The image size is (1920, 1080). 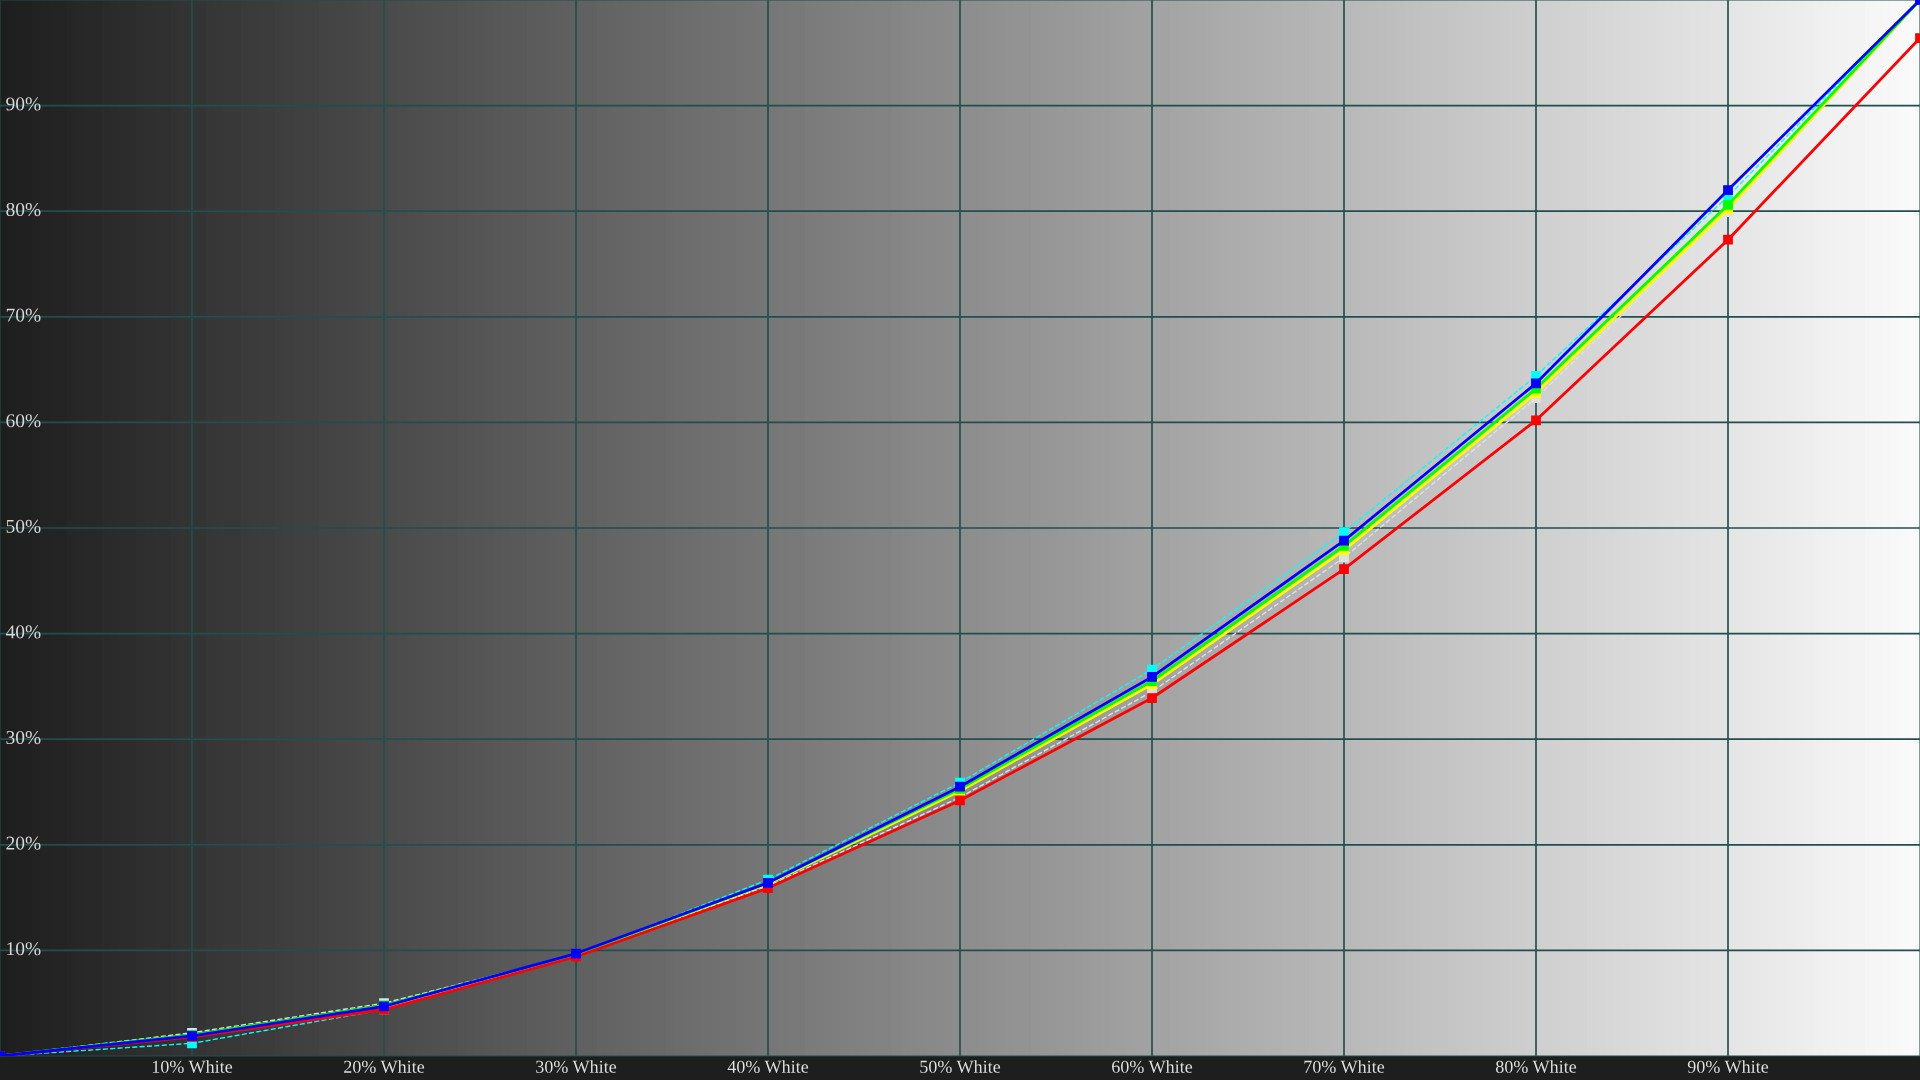 I want to click on x-tick-label: 80% White, so click(x=1536, y=1066).